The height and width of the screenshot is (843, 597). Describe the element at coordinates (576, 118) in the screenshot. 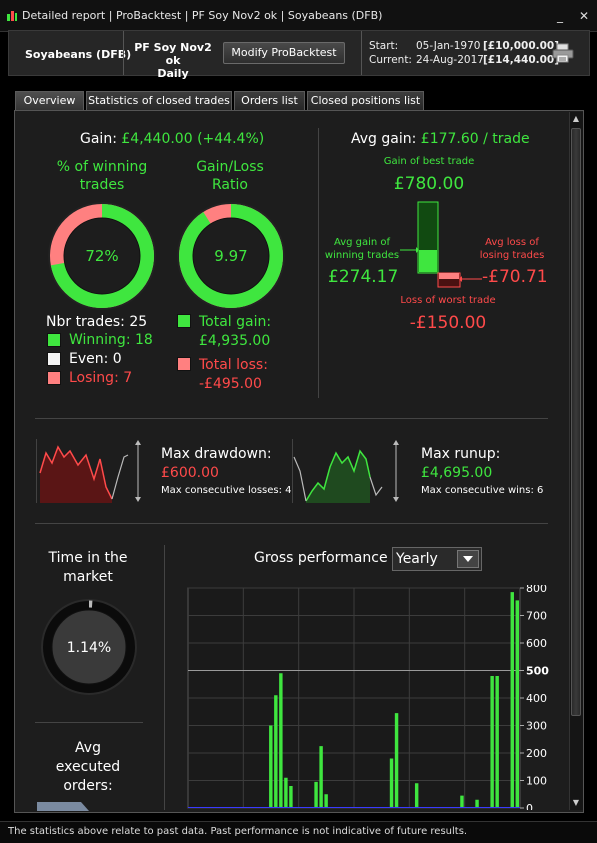

I see `scroll-up-arrow: ▲` at that location.